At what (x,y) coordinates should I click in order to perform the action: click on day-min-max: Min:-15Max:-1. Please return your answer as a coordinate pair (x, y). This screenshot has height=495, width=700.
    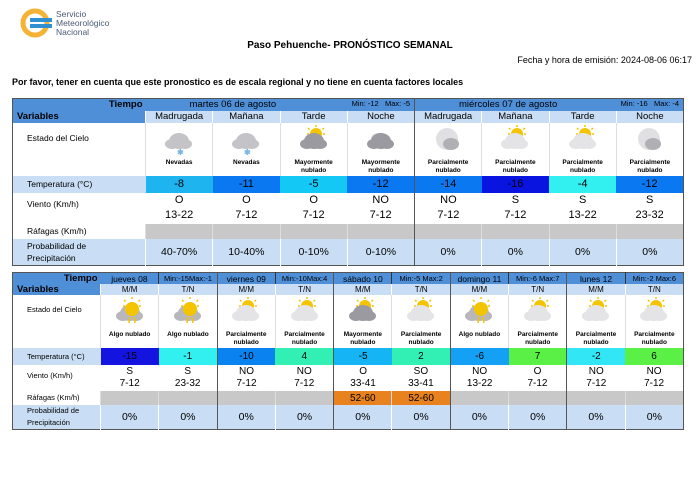
    Looking at the image, I should click on (188, 278).